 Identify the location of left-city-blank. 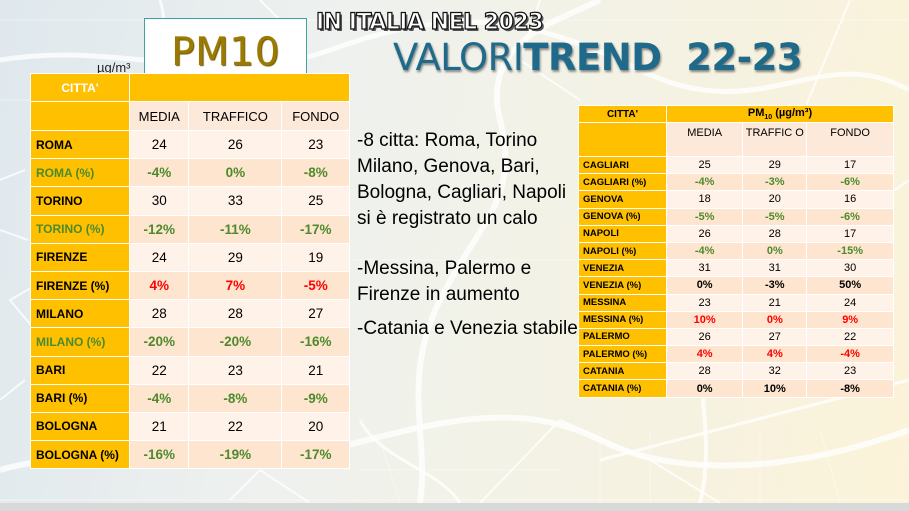
(80, 116).